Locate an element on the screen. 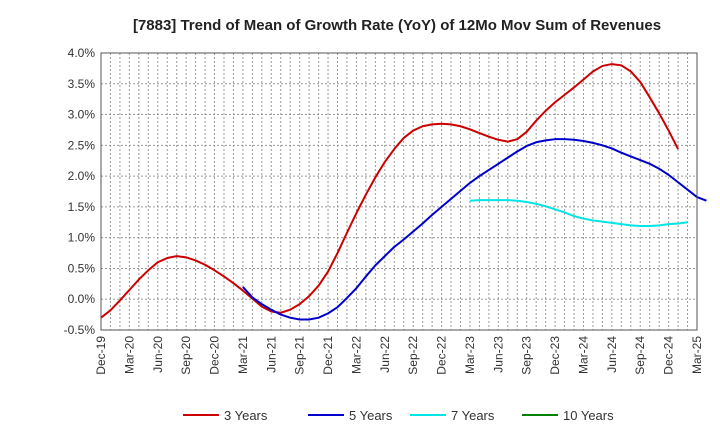 This screenshot has height=440, width=720. legend-label-7-years: 7 Years is located at coordinates (473, 415).